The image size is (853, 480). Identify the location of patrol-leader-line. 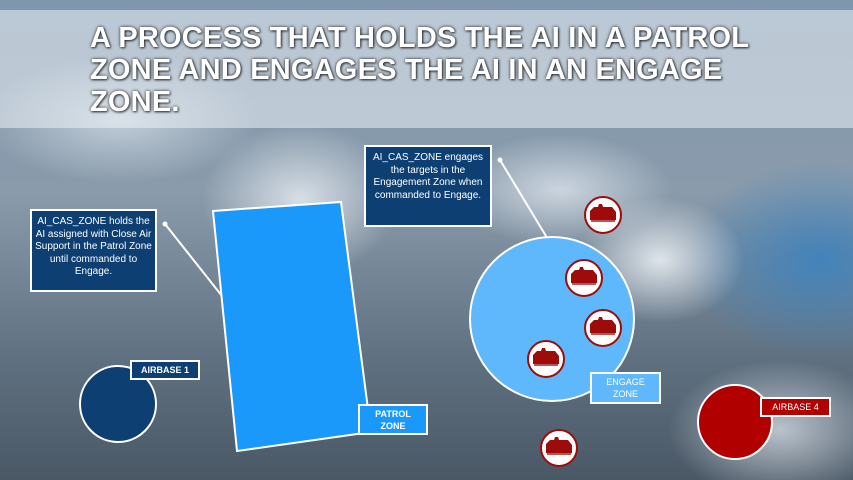
(193, 260).